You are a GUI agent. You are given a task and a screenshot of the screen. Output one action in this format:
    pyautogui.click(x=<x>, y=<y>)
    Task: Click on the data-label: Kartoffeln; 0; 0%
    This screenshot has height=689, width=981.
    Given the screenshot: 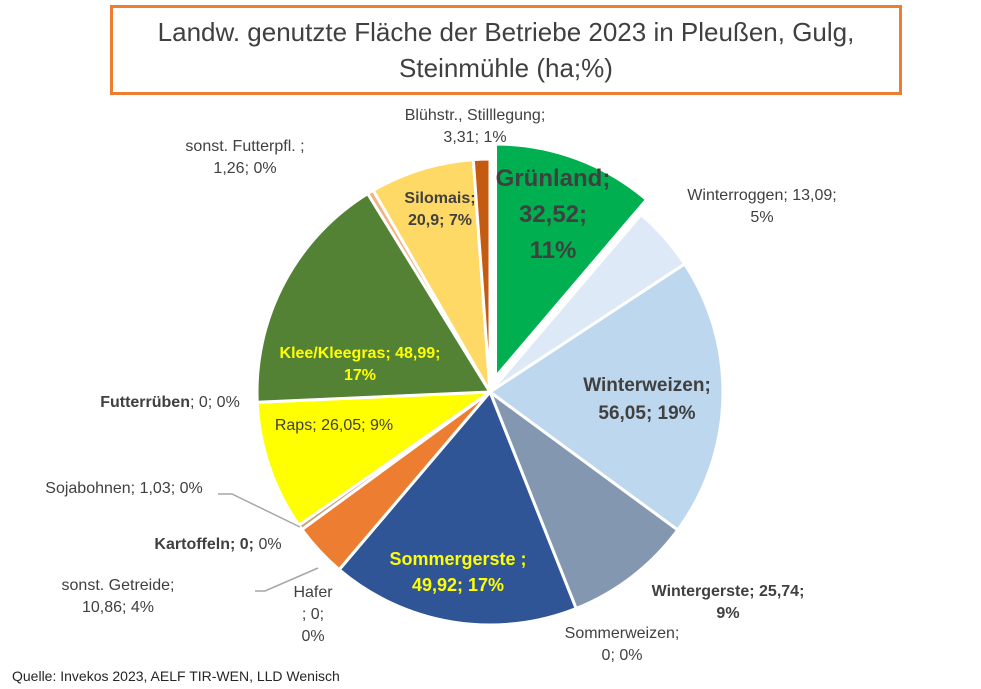 What is the action you would take?
    pyautogui.click(x=217, y=545)
    